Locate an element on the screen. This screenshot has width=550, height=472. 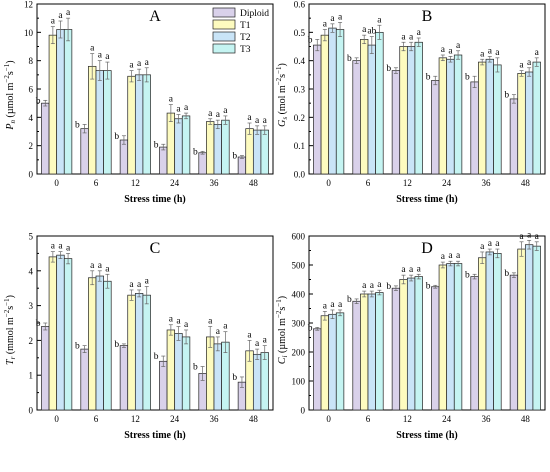
x-axis-label: Stress time (h) is located at coordinates (154, 199).